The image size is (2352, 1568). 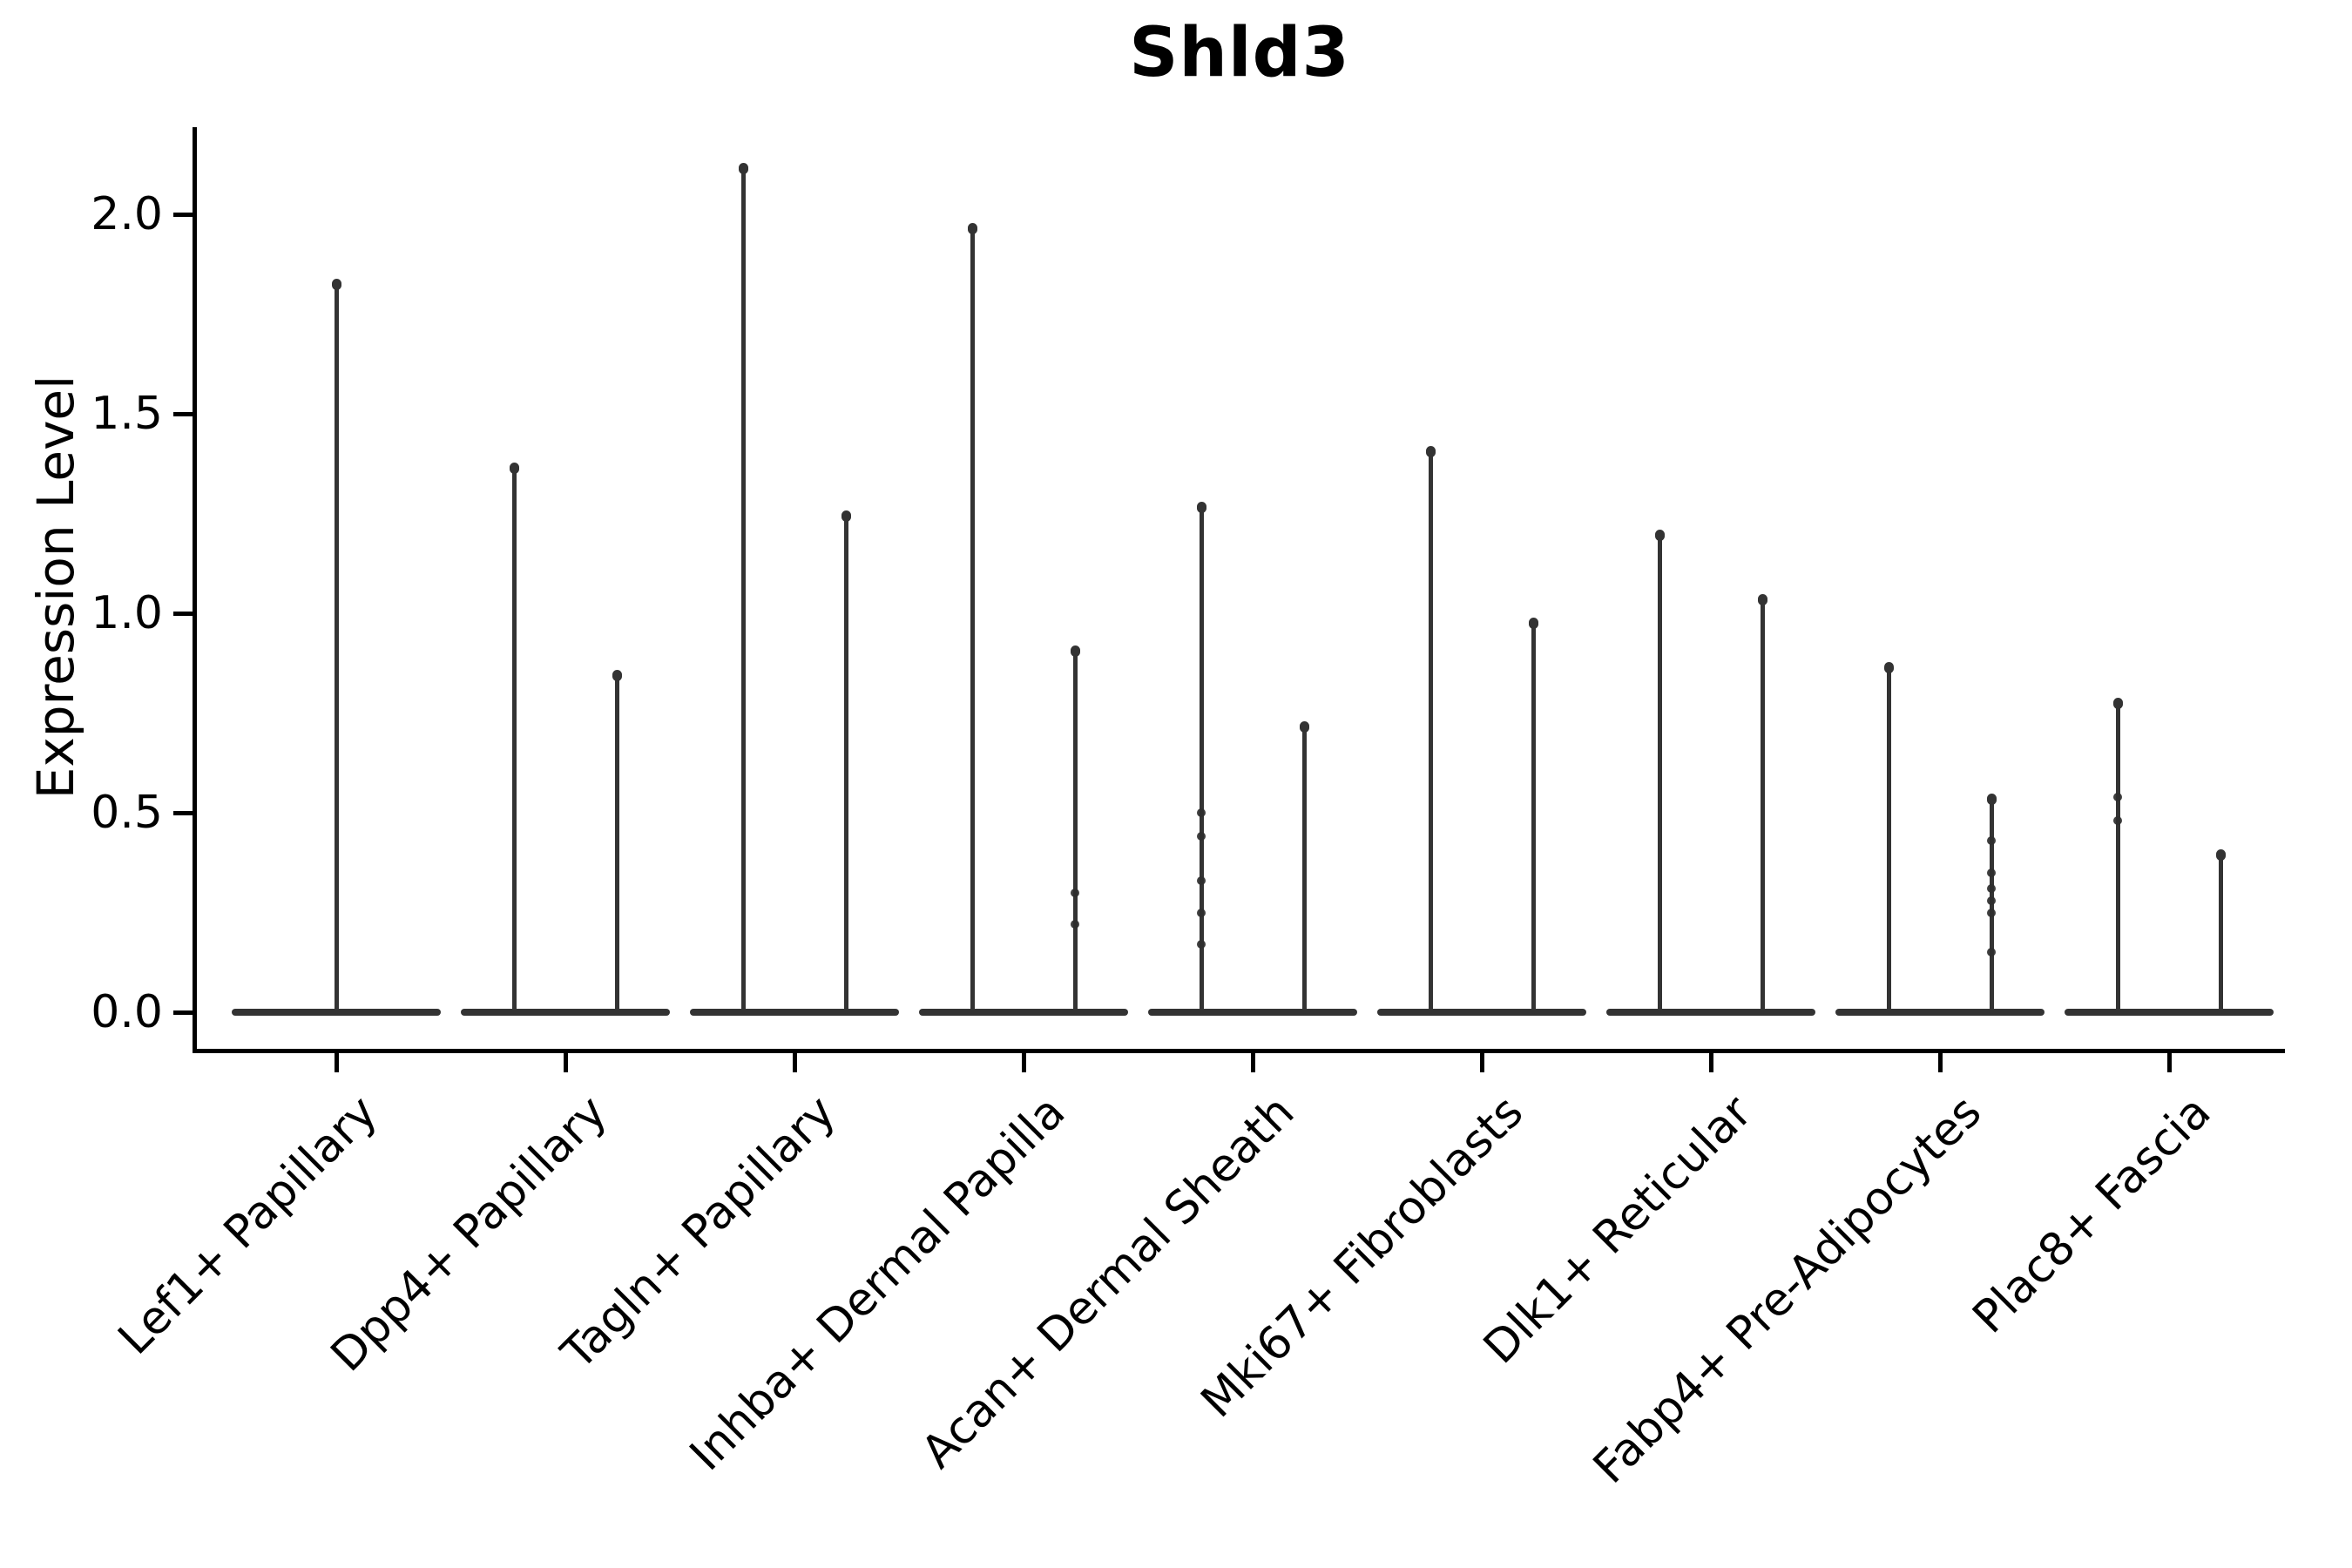 What do you see at coordinates (2092, 1214) in the screenshot?
I see `x-tick-label: Plac8+ Fascia` at bounding box center [2092, 1214].